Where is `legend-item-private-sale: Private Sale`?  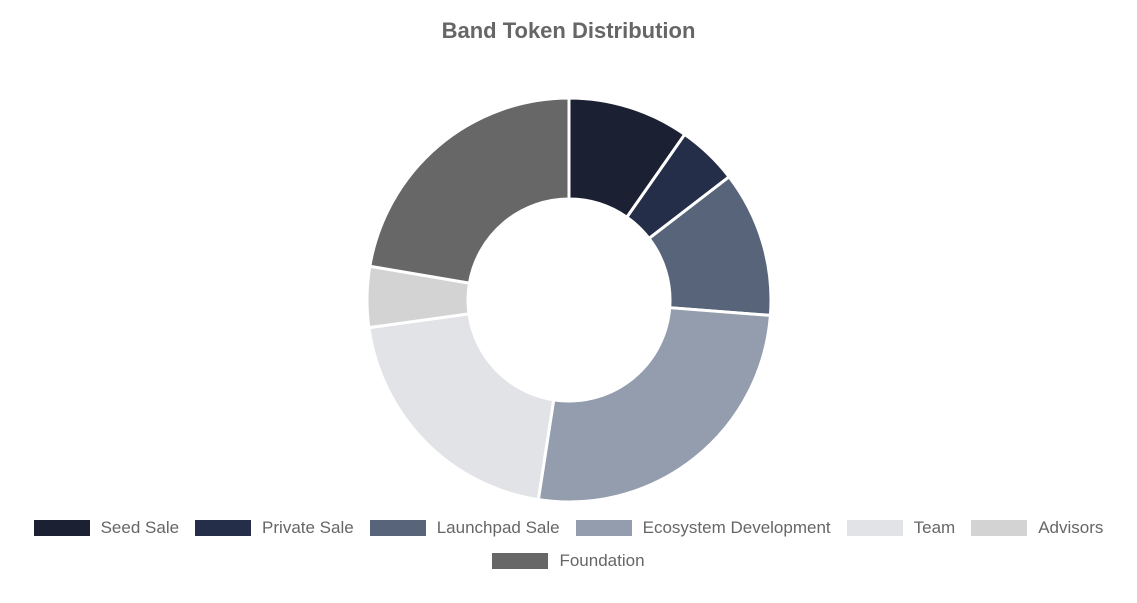
legend-item-private-sale: Private Sale is located at coordinates (274, 528).